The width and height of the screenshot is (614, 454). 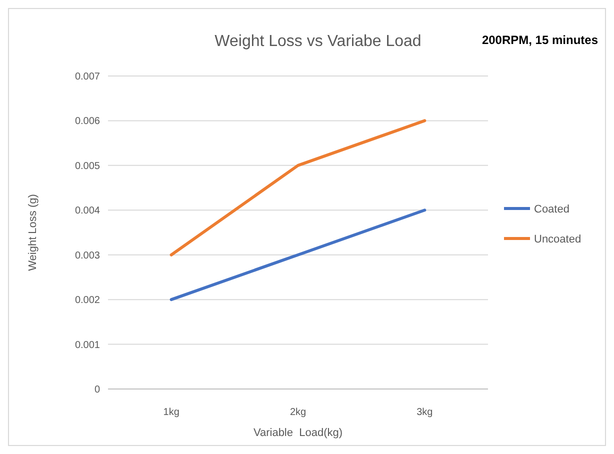 I want to click on y-tick-label: 0.003, so click(x=87, y=256).